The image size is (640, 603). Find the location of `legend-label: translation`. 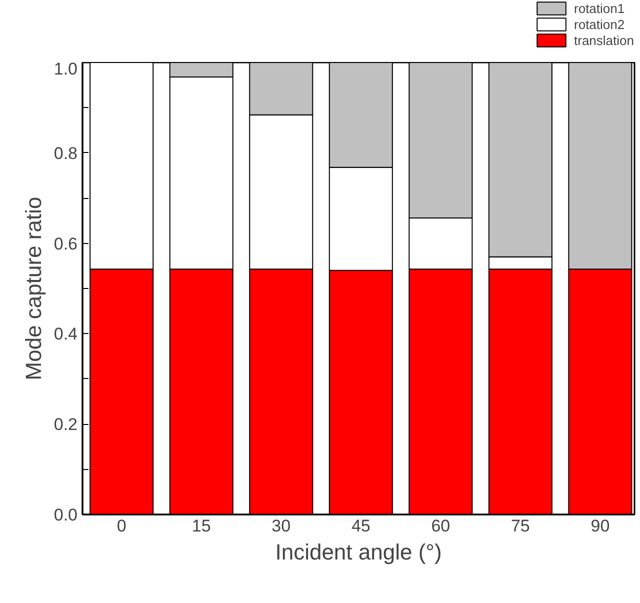

legend-label: translation is located at coordinates (604, 40).